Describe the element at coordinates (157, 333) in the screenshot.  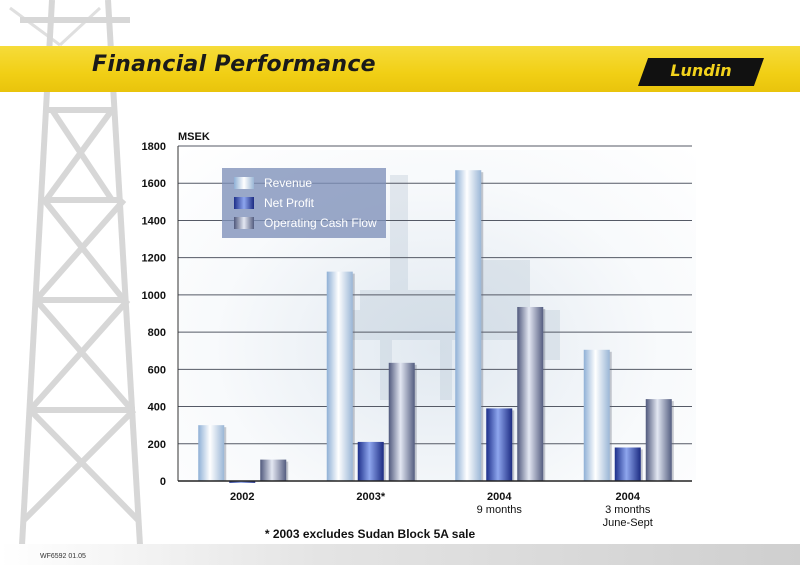
I see `y-tick-label: 800` at that location.